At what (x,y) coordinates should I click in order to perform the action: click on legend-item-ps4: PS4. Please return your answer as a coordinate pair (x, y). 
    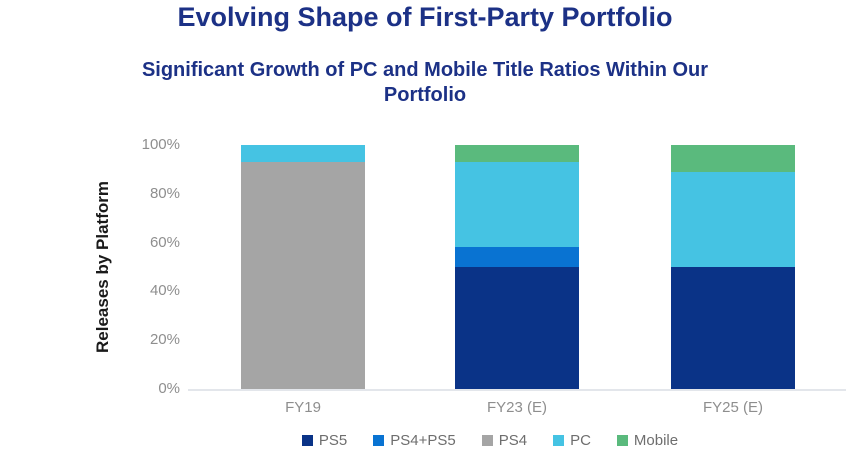
    Looking at the image, I should click on (504, 440).